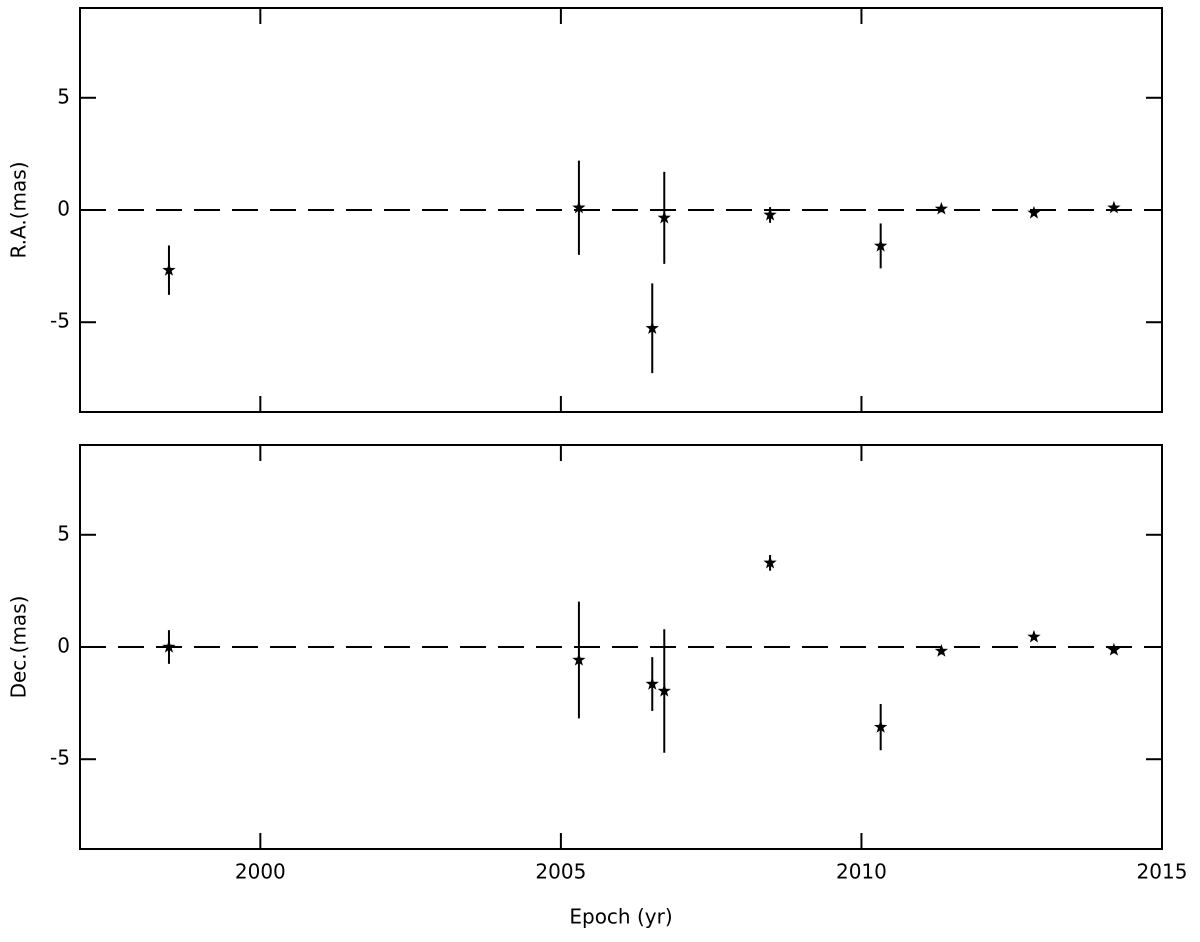 The image size is (1200, 942). Describe the element at coordinates (19, 647) in the screenshot. I see `y-axis-label: Dec.(mas)` at that location.